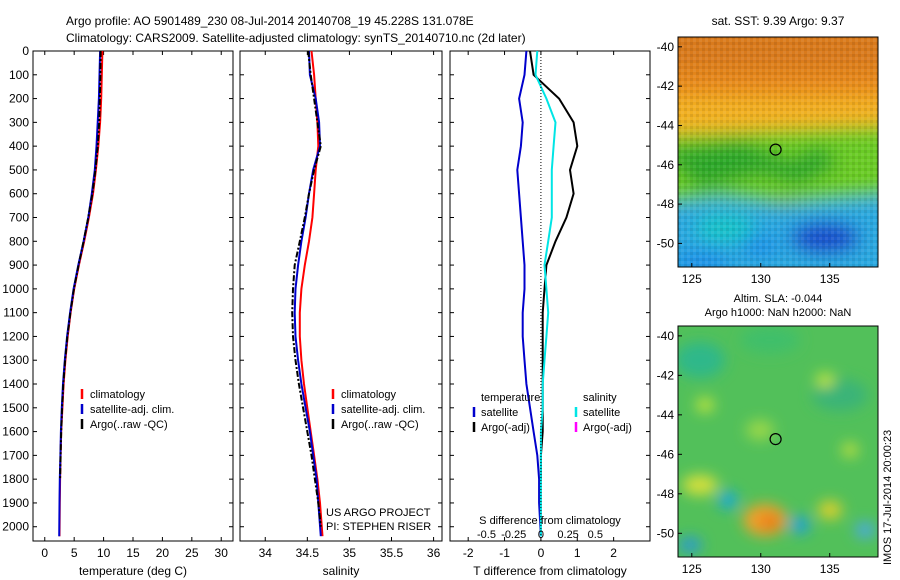  I want to click on depth-tick-label: 300, so click(19, 122).